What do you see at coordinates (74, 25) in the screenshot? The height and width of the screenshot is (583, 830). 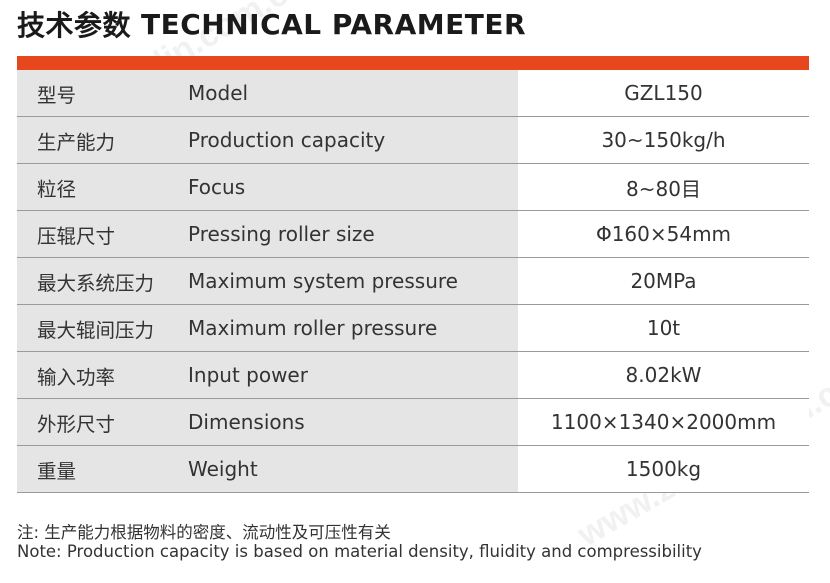 I see `page-title-cn: 技术参数` at bounding box center [74, 25].